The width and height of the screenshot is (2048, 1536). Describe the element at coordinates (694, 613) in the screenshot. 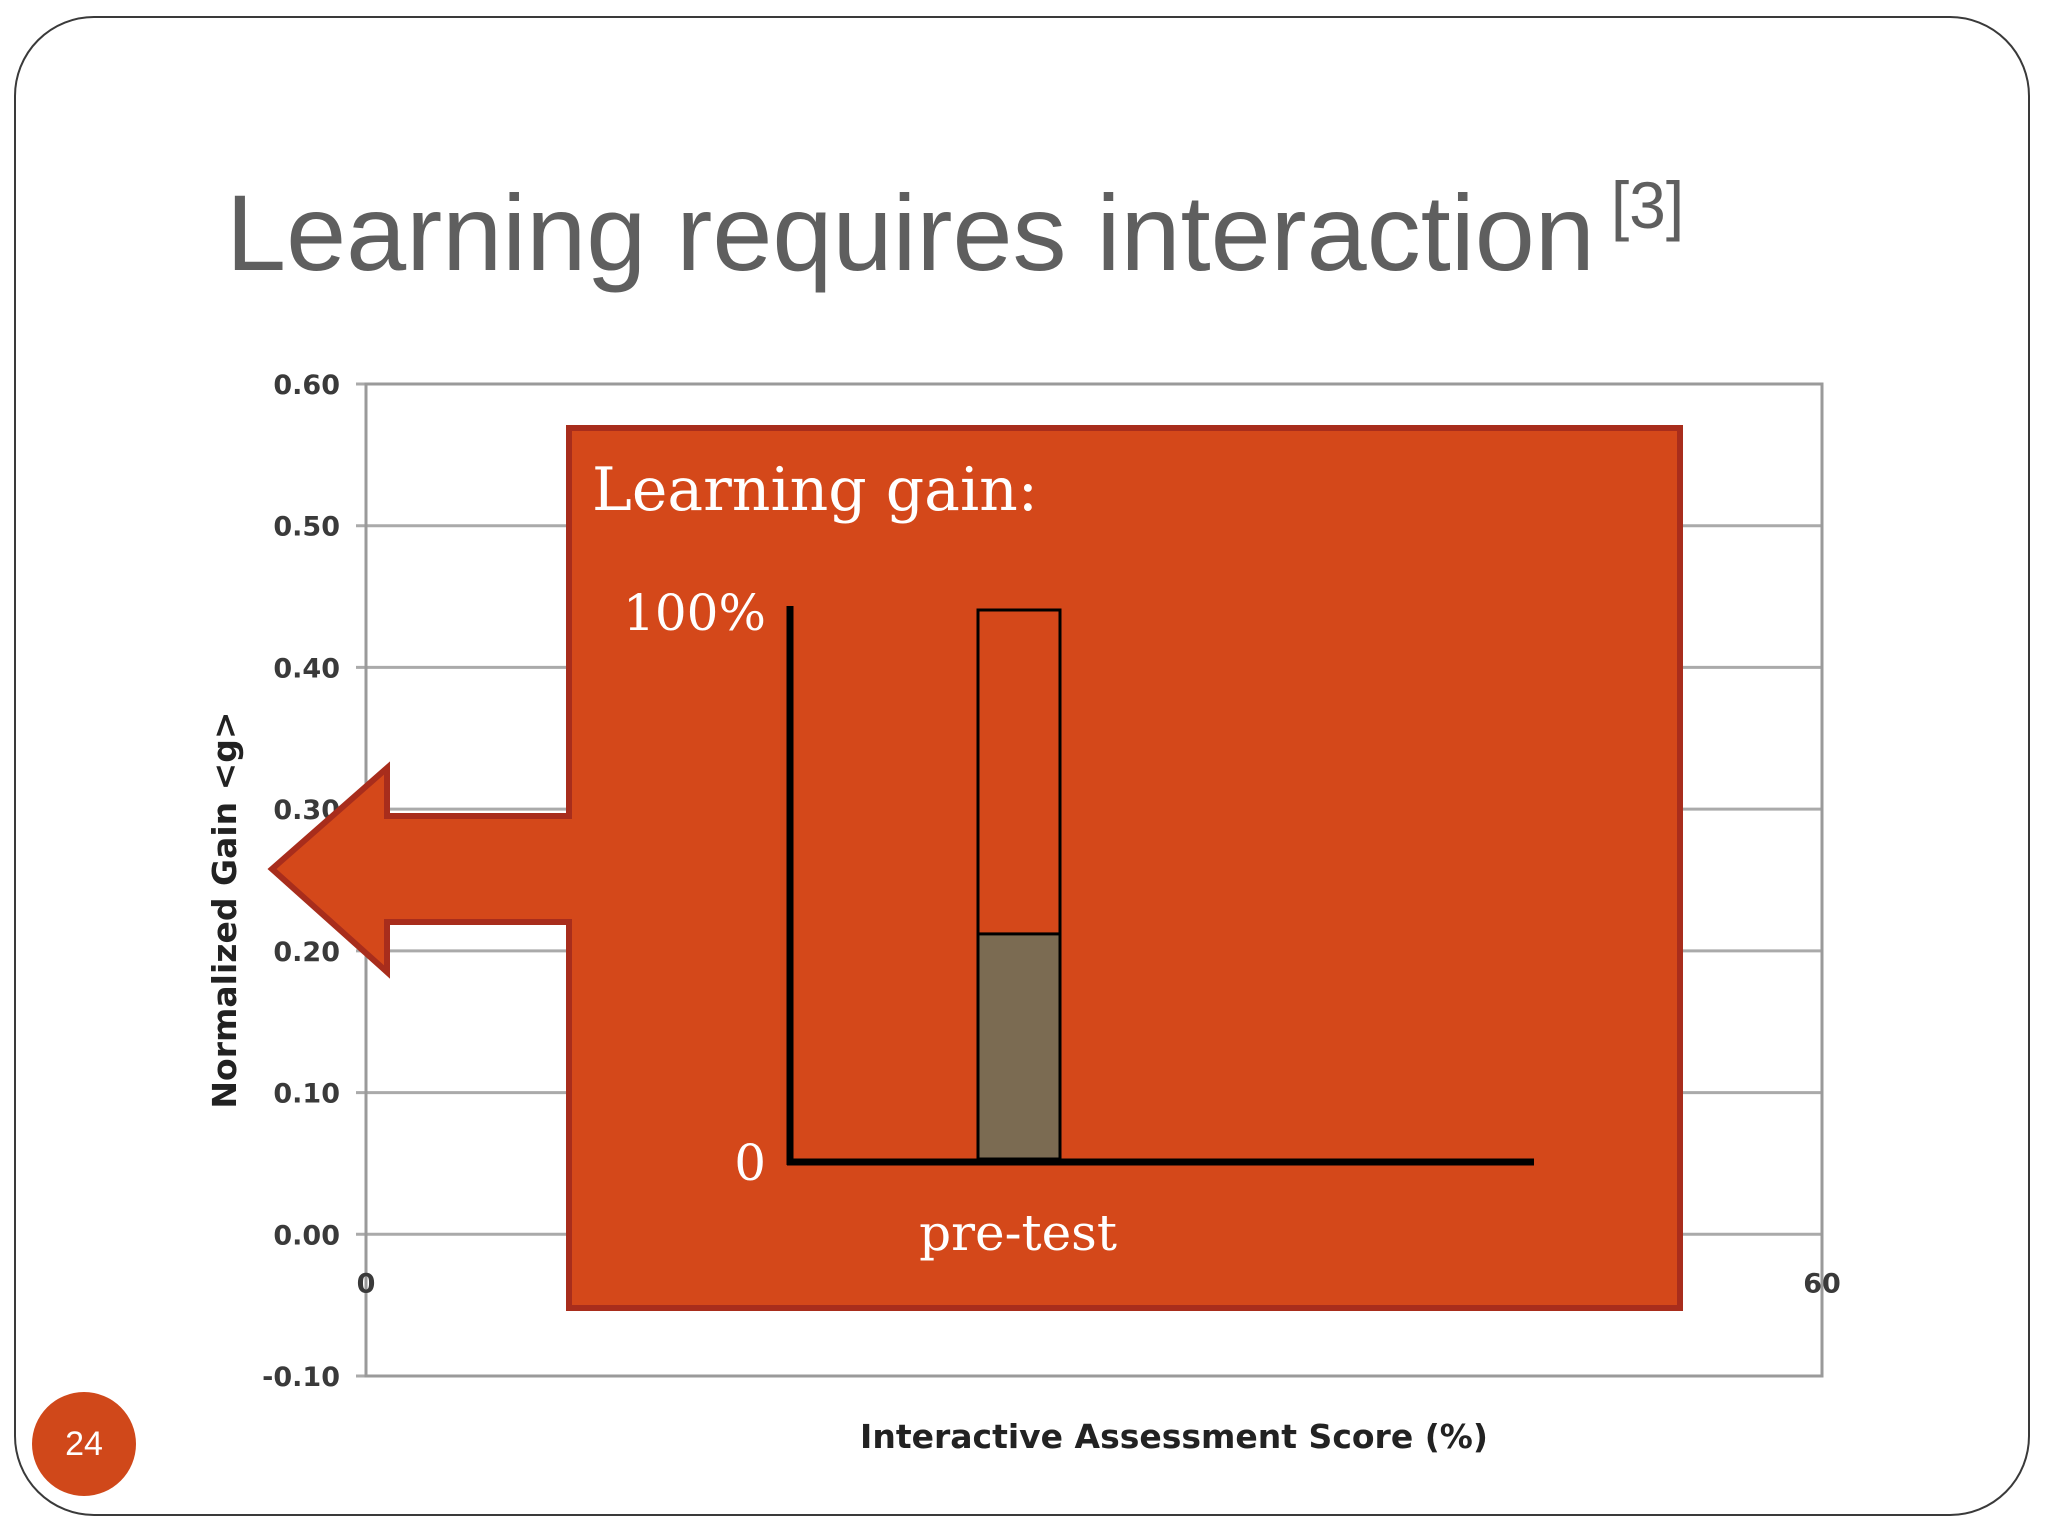

I see `gain-top-label: 100%` at that location.